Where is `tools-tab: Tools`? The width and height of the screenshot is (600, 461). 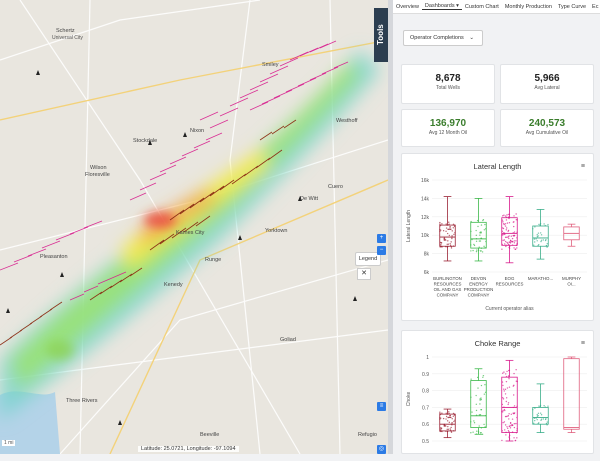
tools-tab: Tools is located at coordinates (381, 35).